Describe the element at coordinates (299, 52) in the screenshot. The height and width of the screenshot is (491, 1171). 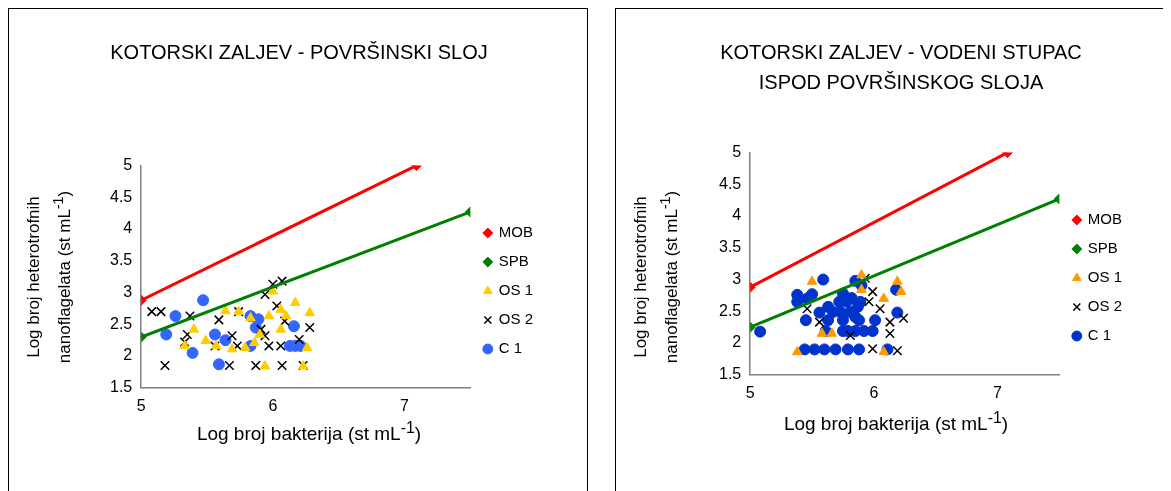
I see `chart-title: KOTORSKI ZALJEV - POVRŠINSKI SLOJ` at that location.